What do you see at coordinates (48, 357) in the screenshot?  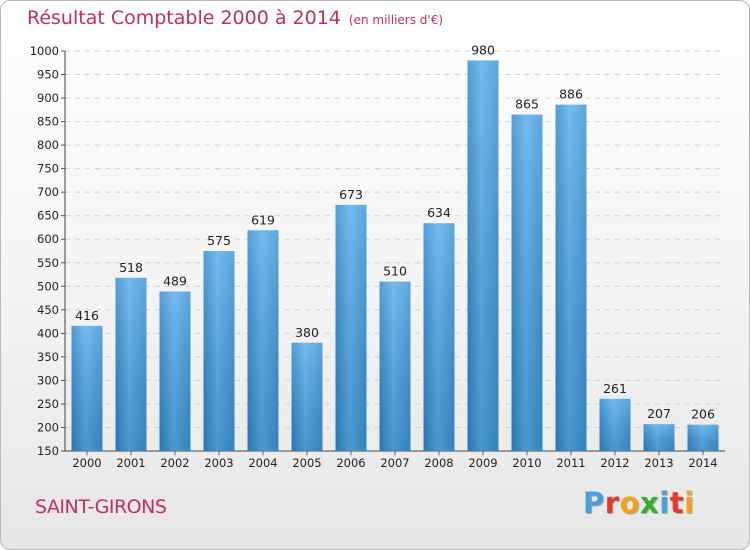 I see `y-tick-label: 350` at bounding box center [48, 357].